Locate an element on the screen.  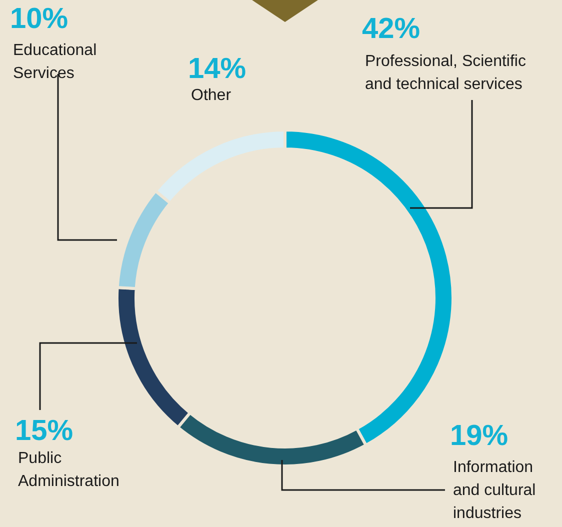
slice-label: Information and cultural industries is located at coordinates (494, 490).